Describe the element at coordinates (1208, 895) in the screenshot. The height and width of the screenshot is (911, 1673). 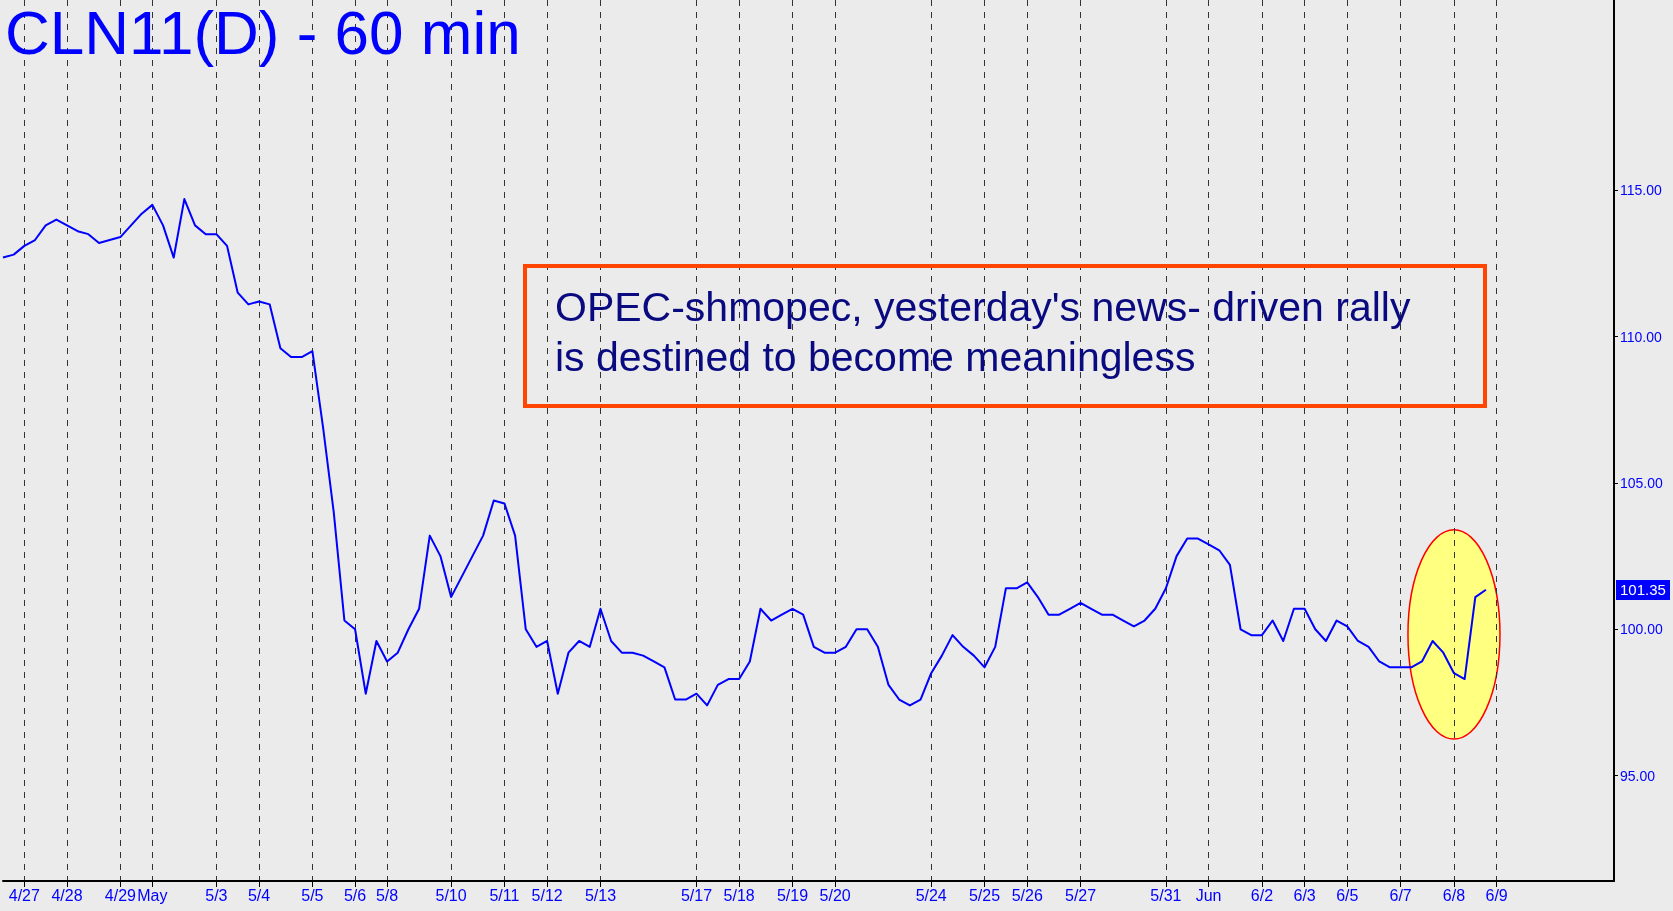
I see `x-tick-label: Jun` at that location.